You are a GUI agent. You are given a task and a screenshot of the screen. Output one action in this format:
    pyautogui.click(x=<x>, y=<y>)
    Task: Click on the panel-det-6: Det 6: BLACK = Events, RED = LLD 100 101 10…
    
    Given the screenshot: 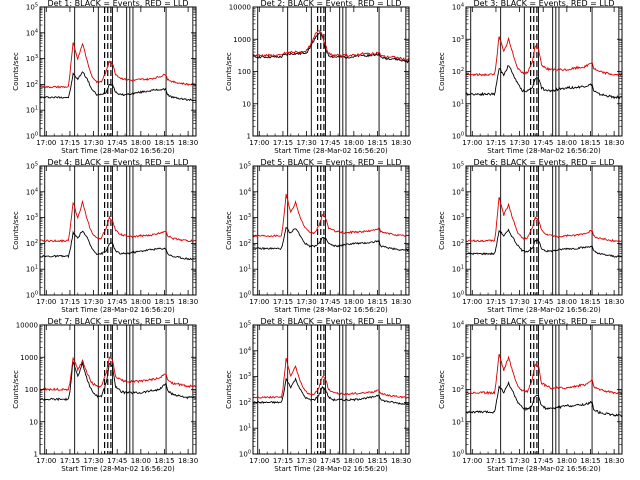 What is the action you would take?
    pyautogui.click(x=531, y=236)
    